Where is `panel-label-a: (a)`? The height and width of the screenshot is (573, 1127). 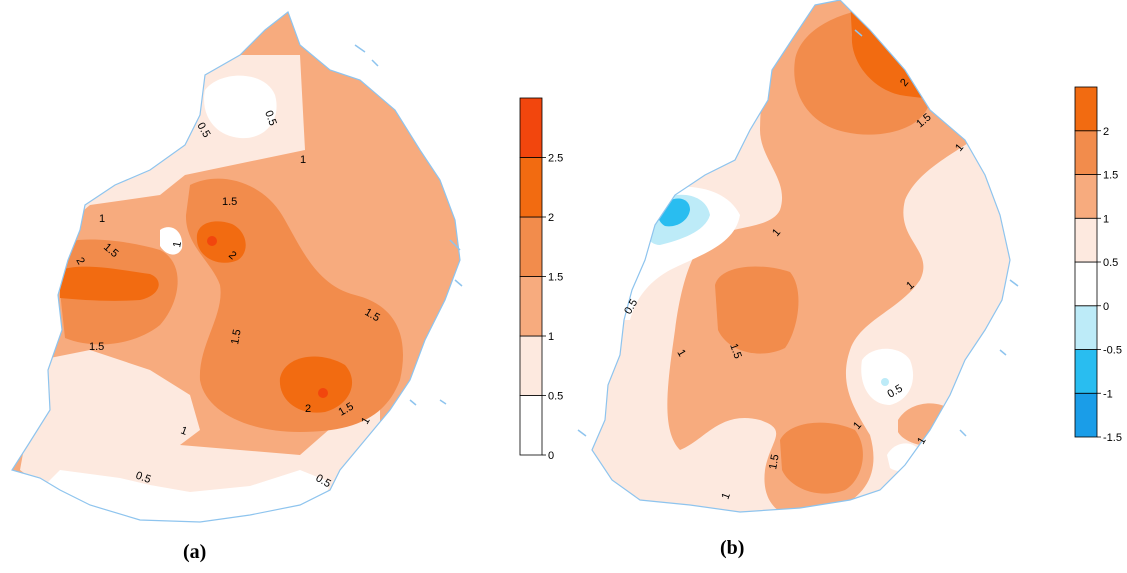 panel-label-a: (a) is located at coordinates (195, 552).